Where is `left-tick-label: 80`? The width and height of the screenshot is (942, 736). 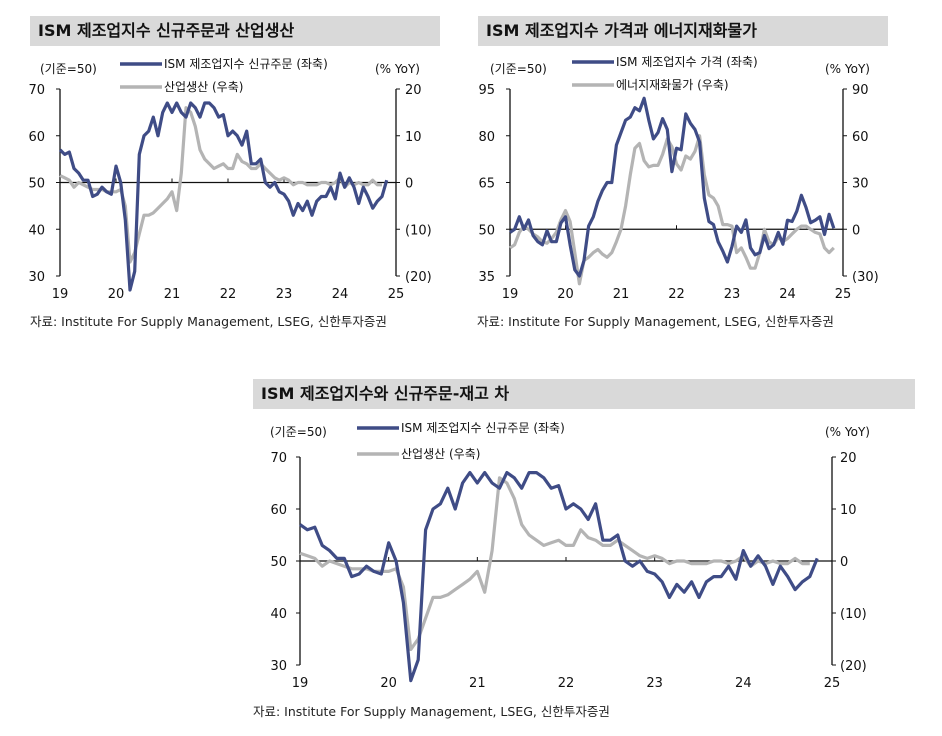 left-tick-label: 80 is located at coordinates (486, 137).